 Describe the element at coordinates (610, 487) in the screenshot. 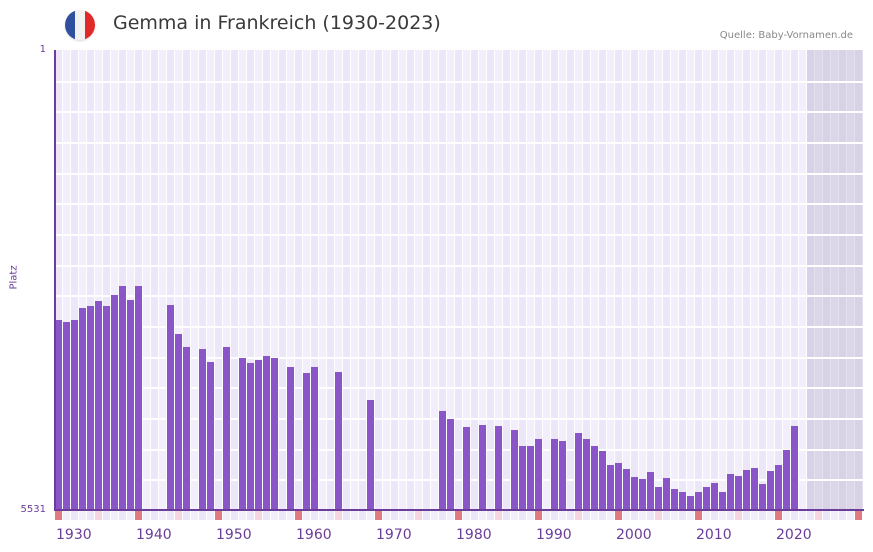

I see `bar-1999` at that location.